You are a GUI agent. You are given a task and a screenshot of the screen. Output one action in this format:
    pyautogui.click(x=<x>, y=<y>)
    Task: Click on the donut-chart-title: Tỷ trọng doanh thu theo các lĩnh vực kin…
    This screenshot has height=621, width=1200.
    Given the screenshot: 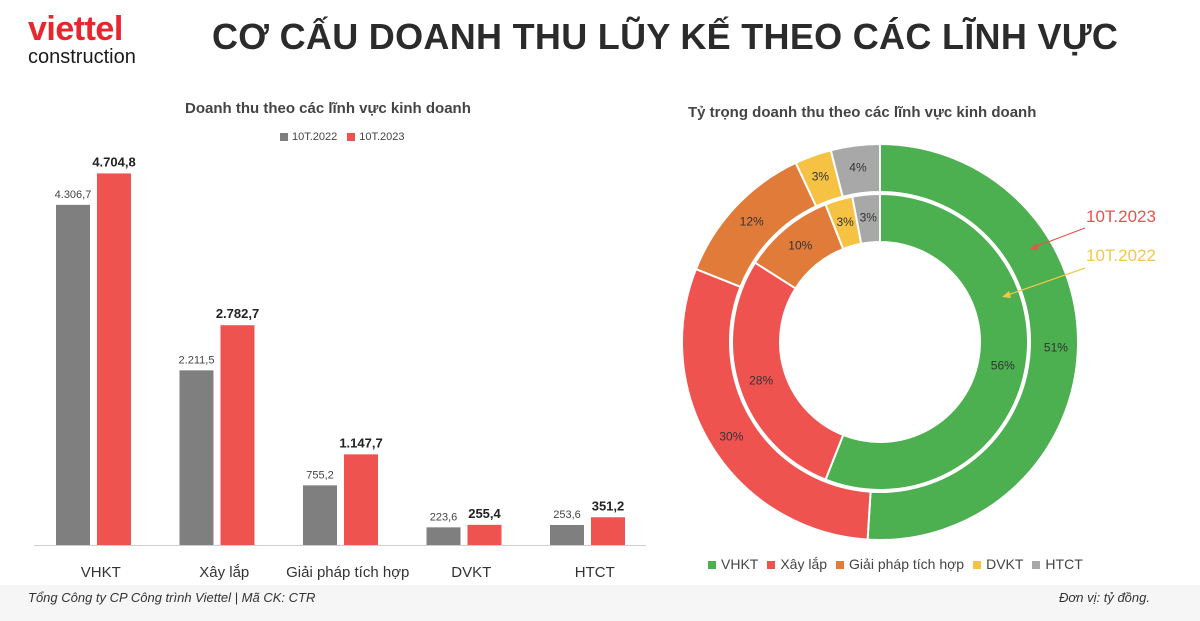 What is the action you would take?
    pyautogui.click(x=862, y=112)
    